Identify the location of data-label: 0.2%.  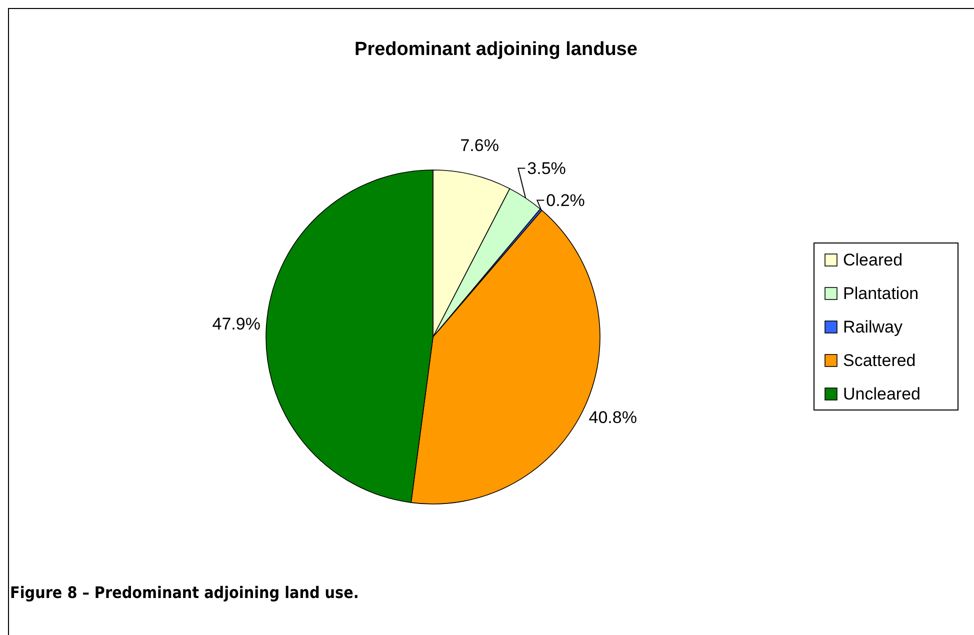
(565, 200).